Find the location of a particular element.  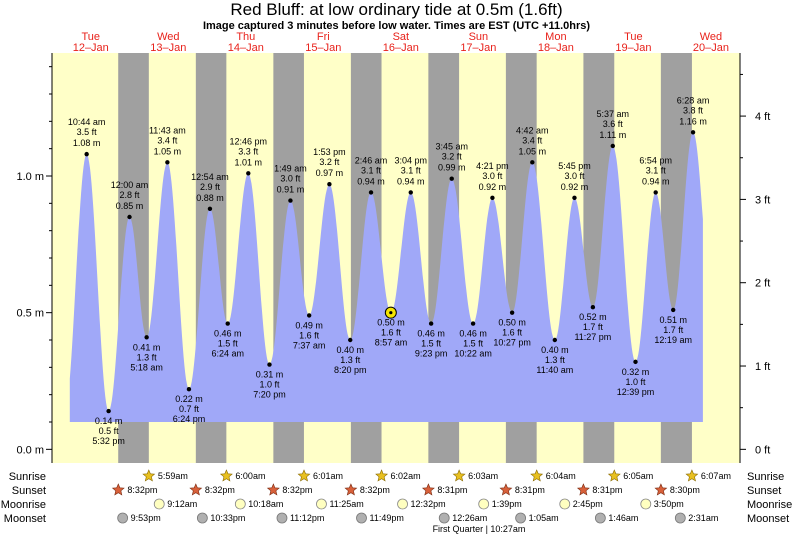

tide-ft-label: 3.2 ft is located at coordinates (329, 162).